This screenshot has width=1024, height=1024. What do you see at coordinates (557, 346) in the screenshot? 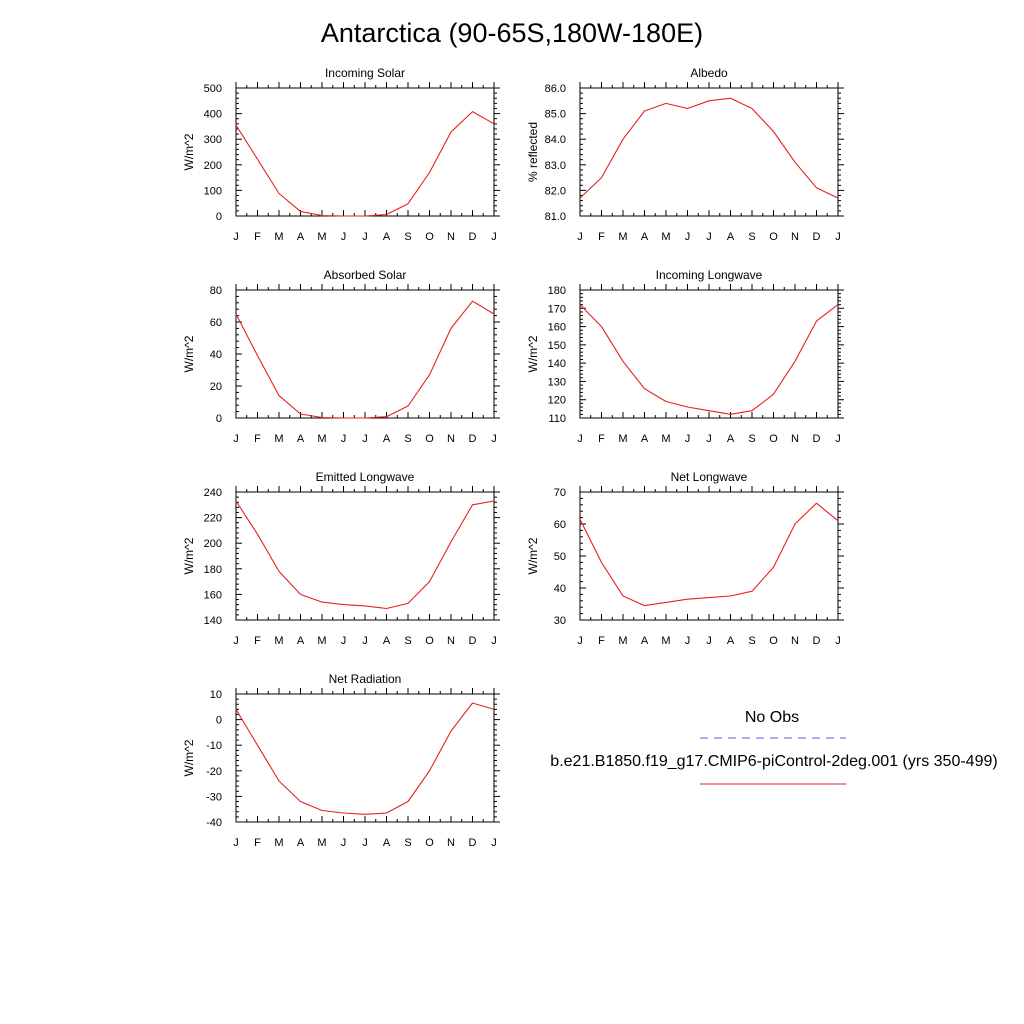
I see `y-tick-label: 150` at bounding box center [557, 346].